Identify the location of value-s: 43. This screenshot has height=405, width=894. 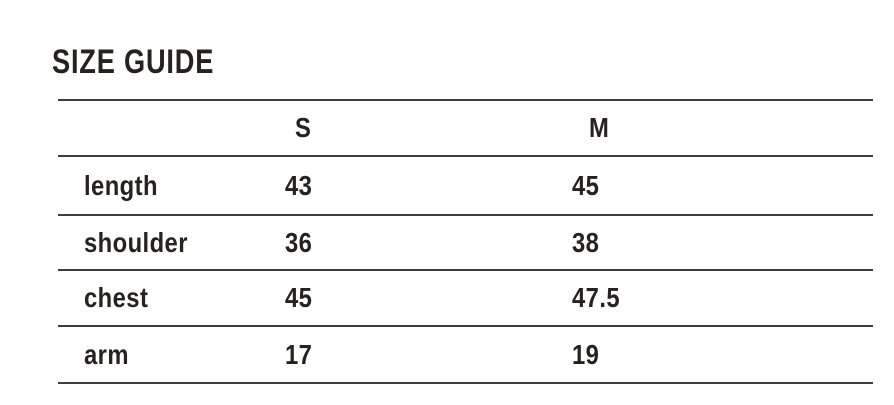
(299, 185).